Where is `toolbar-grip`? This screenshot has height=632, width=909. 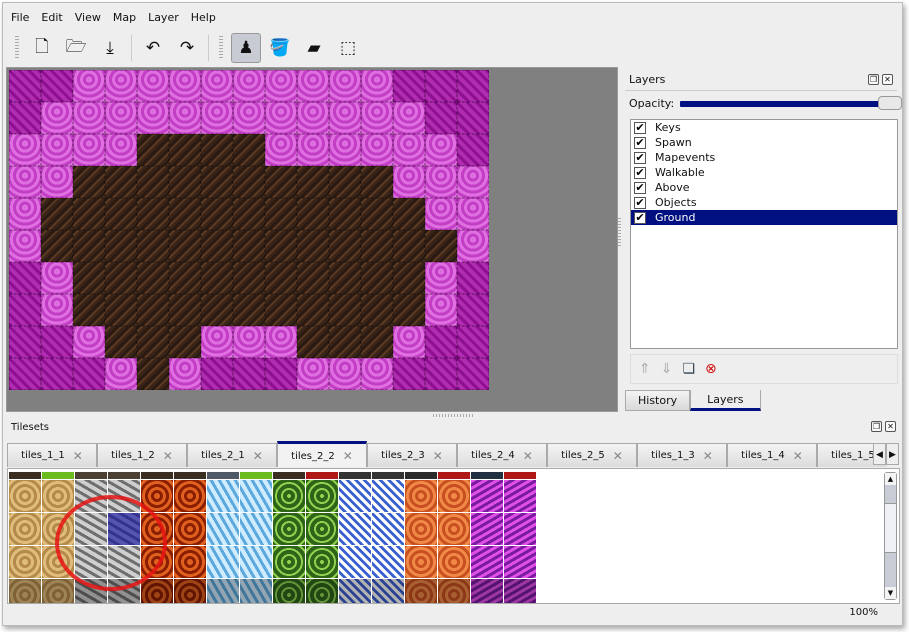 toolbar-grip is located at coordinates (17, 48).